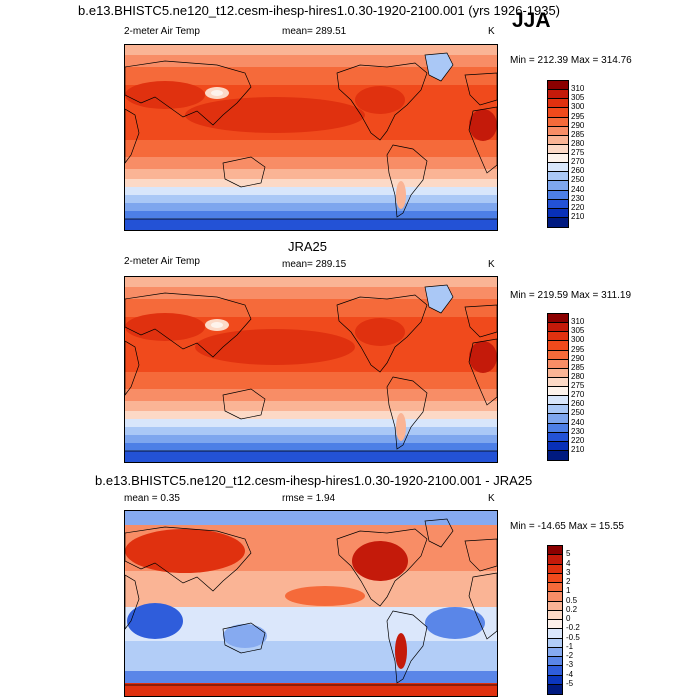  I want to click on panel-2-minmax: Min = 219.59 Max = 311.19, so click(571, 295).